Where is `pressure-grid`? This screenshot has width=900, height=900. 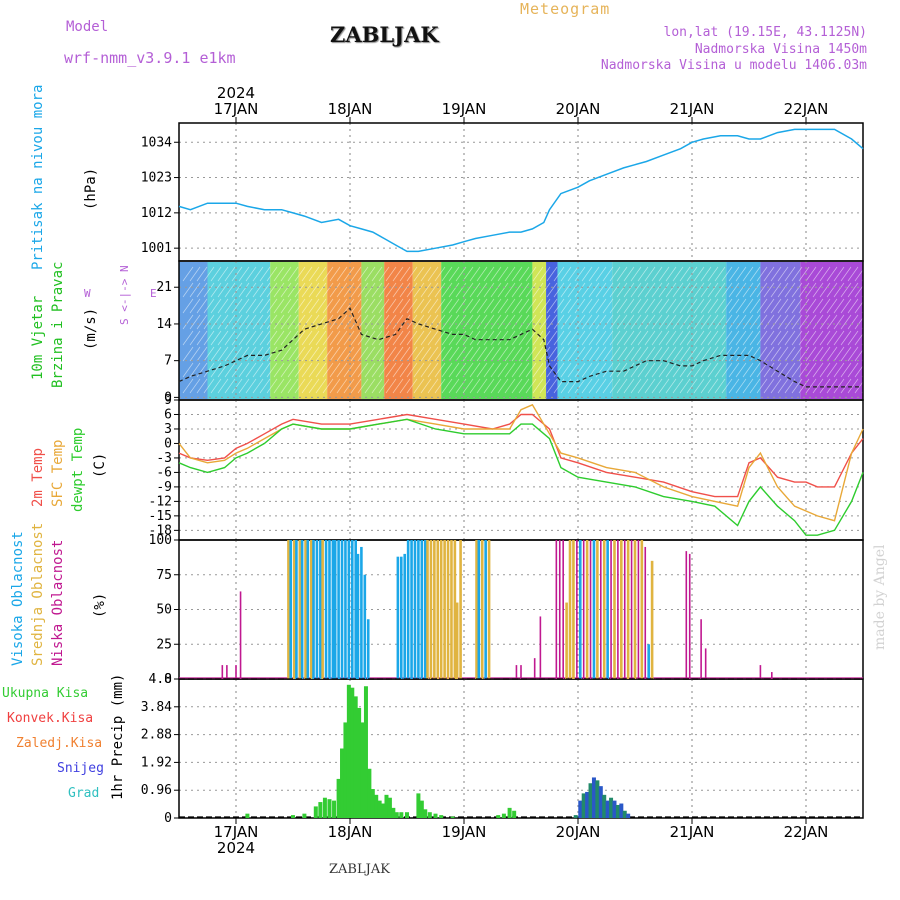 pressure-grid is located at coordinates (521, 192).